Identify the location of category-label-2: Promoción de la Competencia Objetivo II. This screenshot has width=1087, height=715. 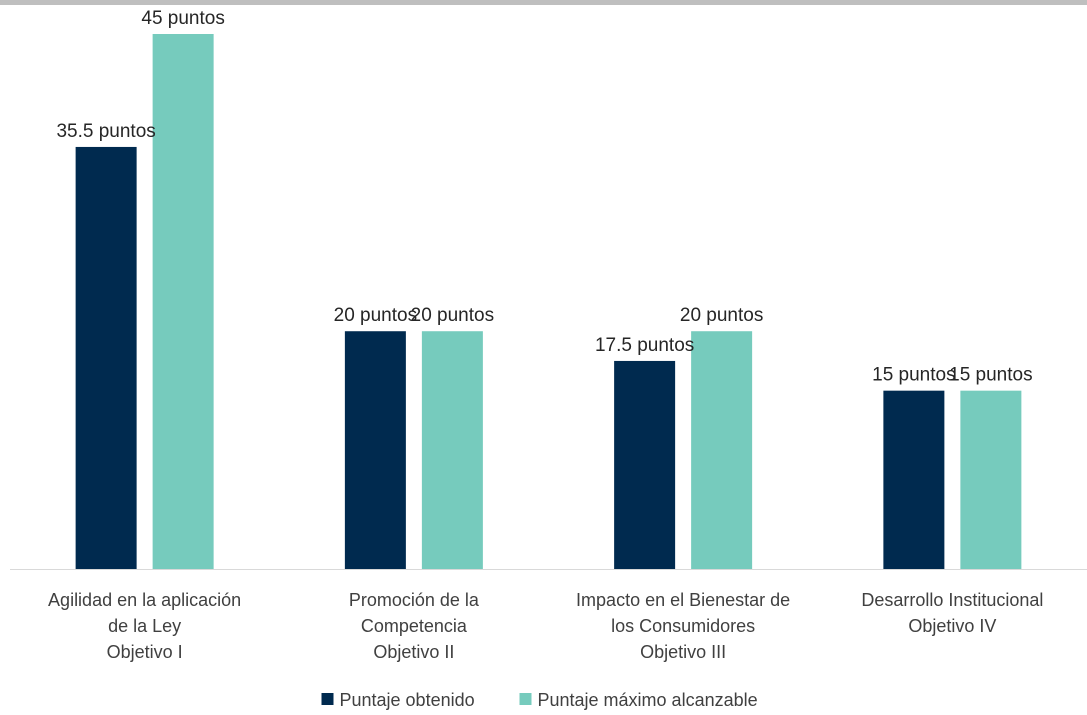
(414, 626).